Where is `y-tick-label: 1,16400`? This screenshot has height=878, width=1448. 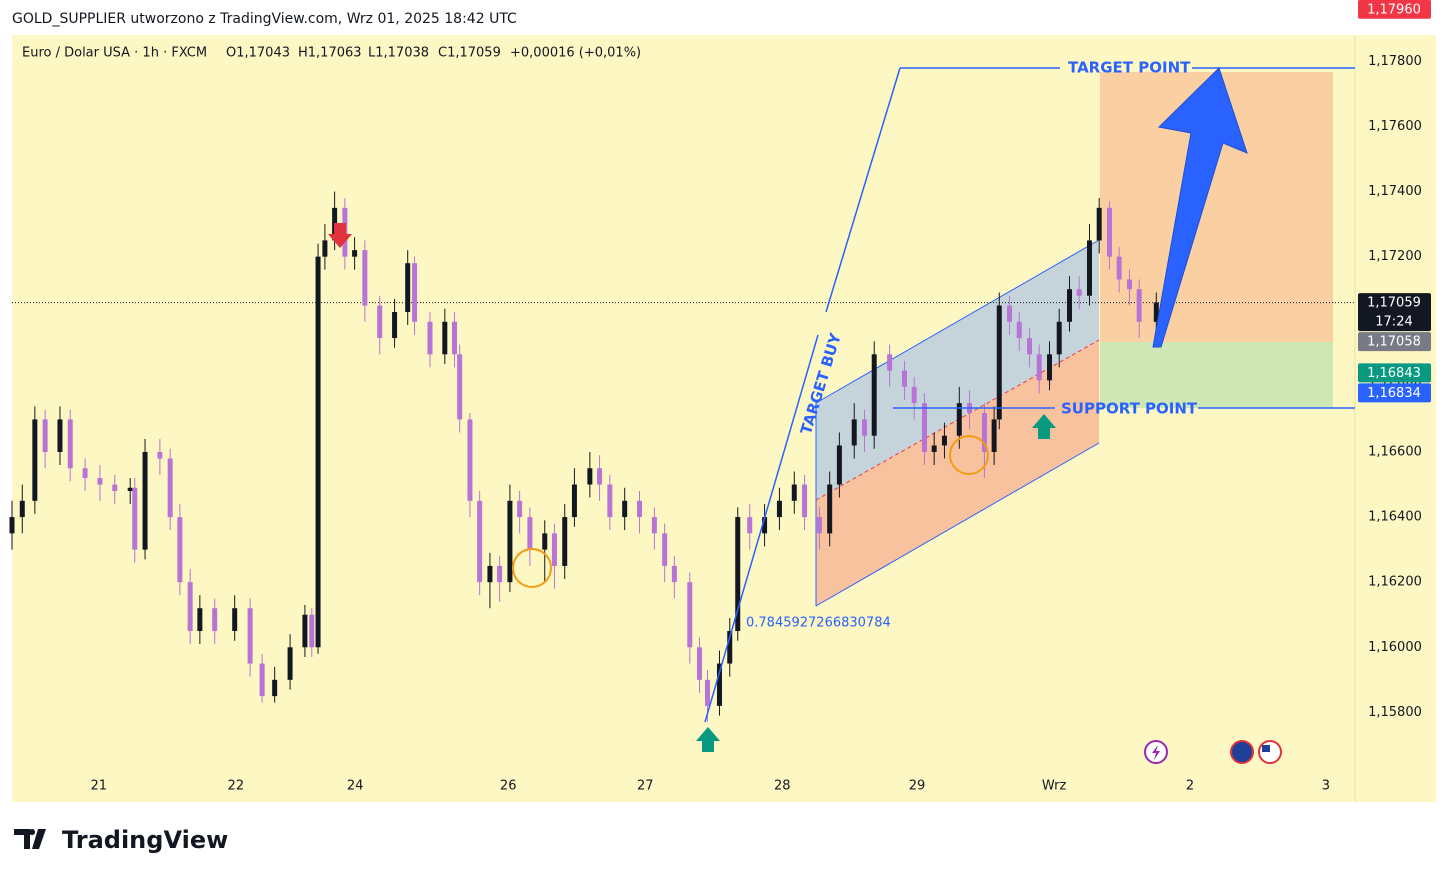
y-tick-label: 1,16400 is located at coordinates (1395, 517).